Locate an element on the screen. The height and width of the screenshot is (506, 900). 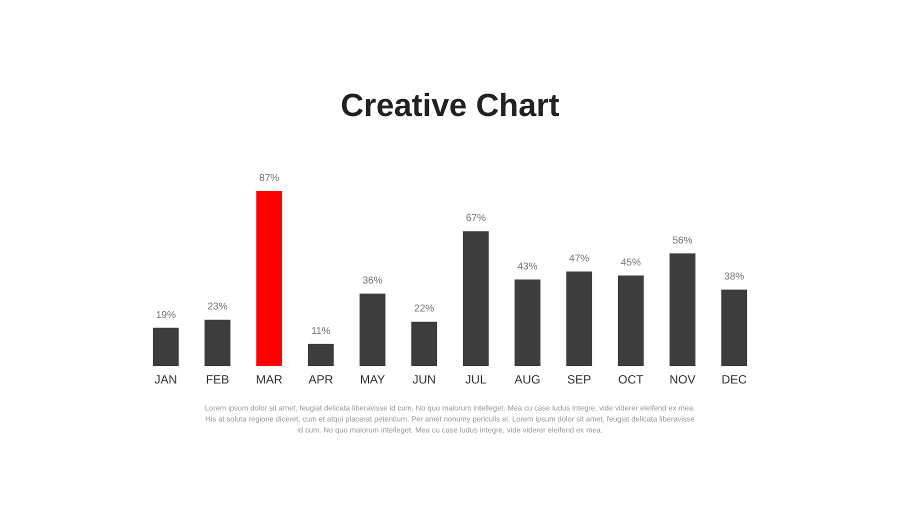
data-label: 11% is located at coordinates (321, 331).